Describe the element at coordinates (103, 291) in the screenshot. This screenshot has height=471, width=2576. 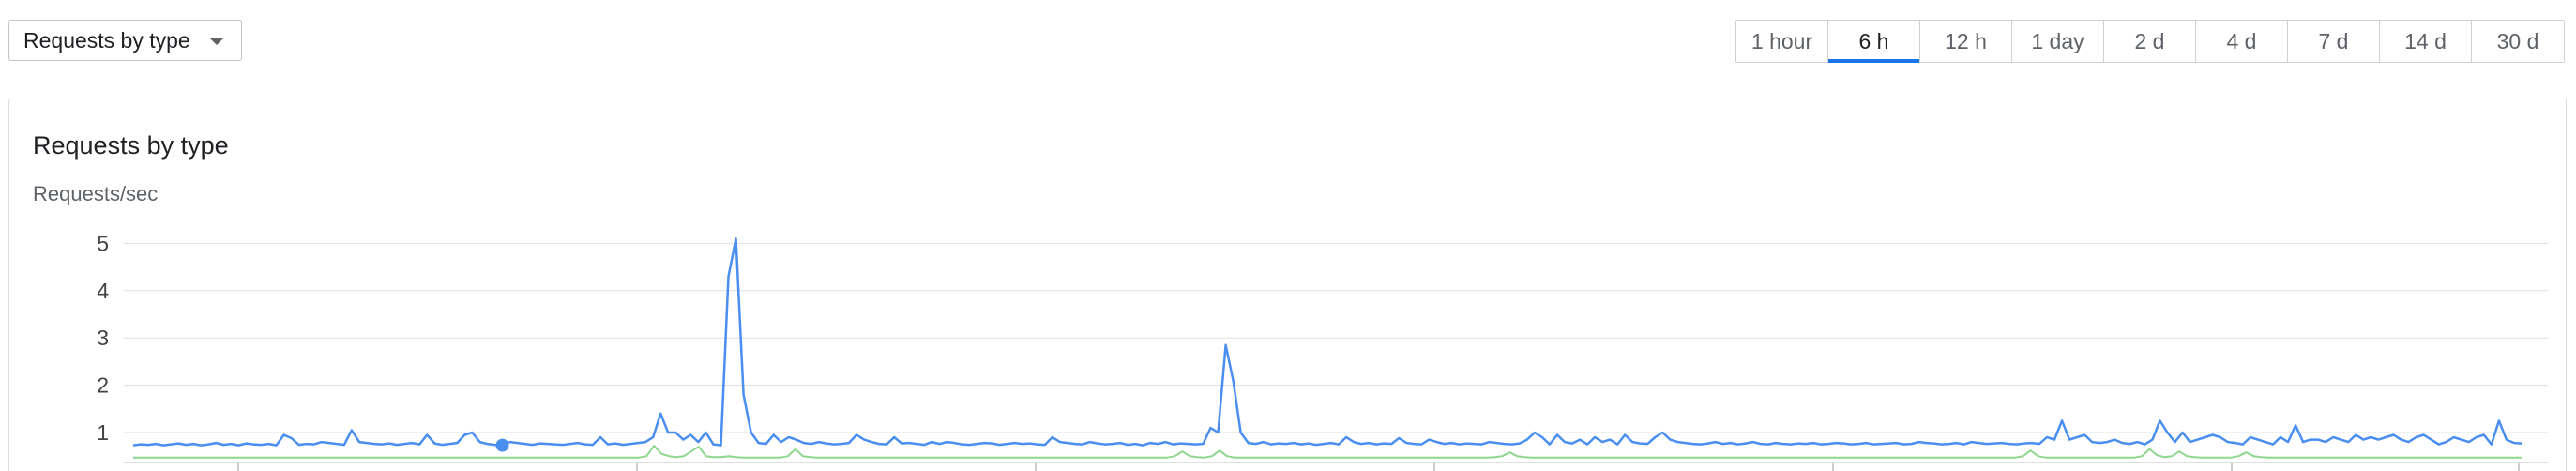
I see `y-tick-label-4: 4` at that location.